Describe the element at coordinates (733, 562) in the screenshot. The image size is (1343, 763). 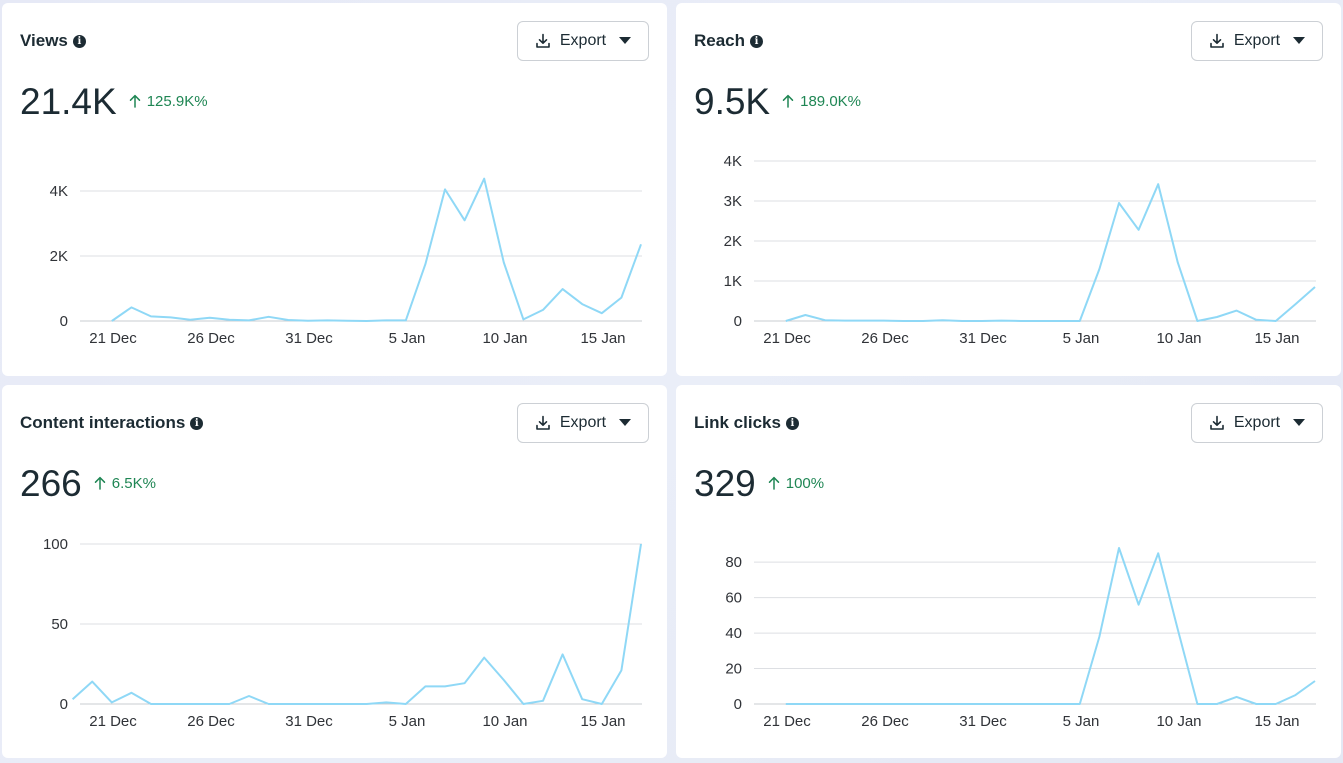
I see `y-tick-label: 80` at that location.